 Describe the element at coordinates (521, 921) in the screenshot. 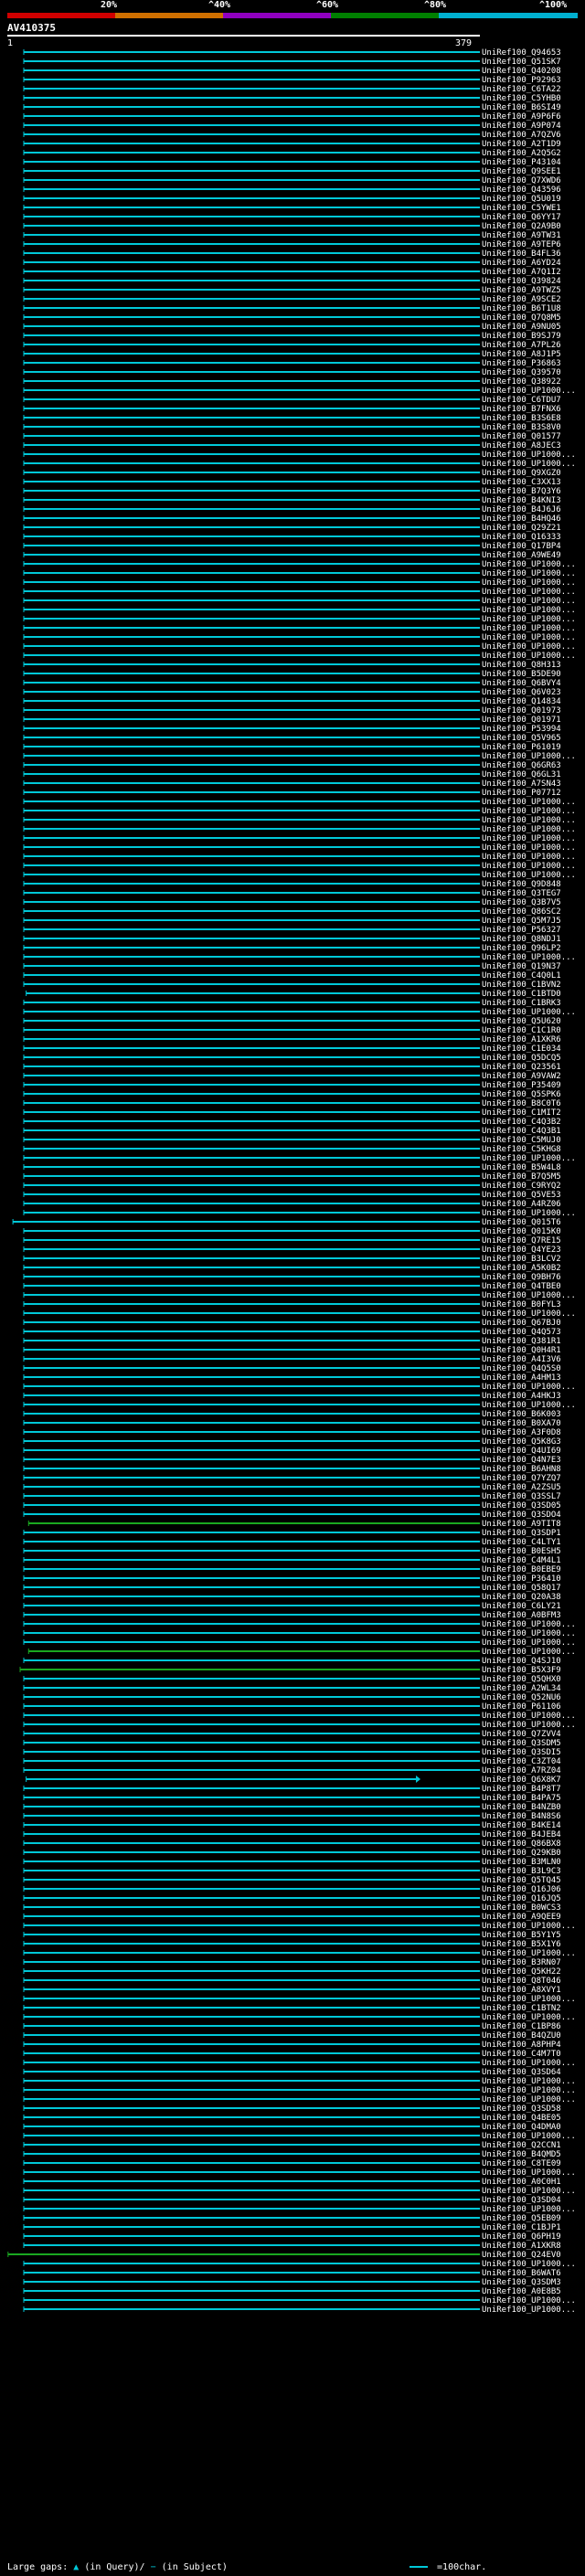

I see `subject-label: UniRef100_Q5M7J5` at that location.